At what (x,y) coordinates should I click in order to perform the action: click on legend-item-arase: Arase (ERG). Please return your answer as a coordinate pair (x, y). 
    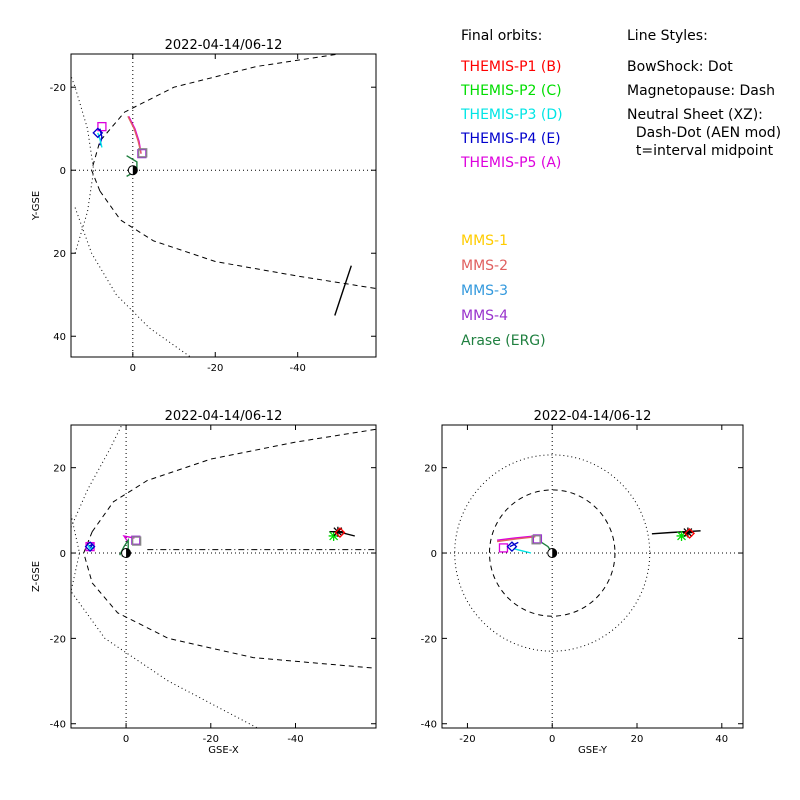
    Looking at the image, I should click on (503, 341).